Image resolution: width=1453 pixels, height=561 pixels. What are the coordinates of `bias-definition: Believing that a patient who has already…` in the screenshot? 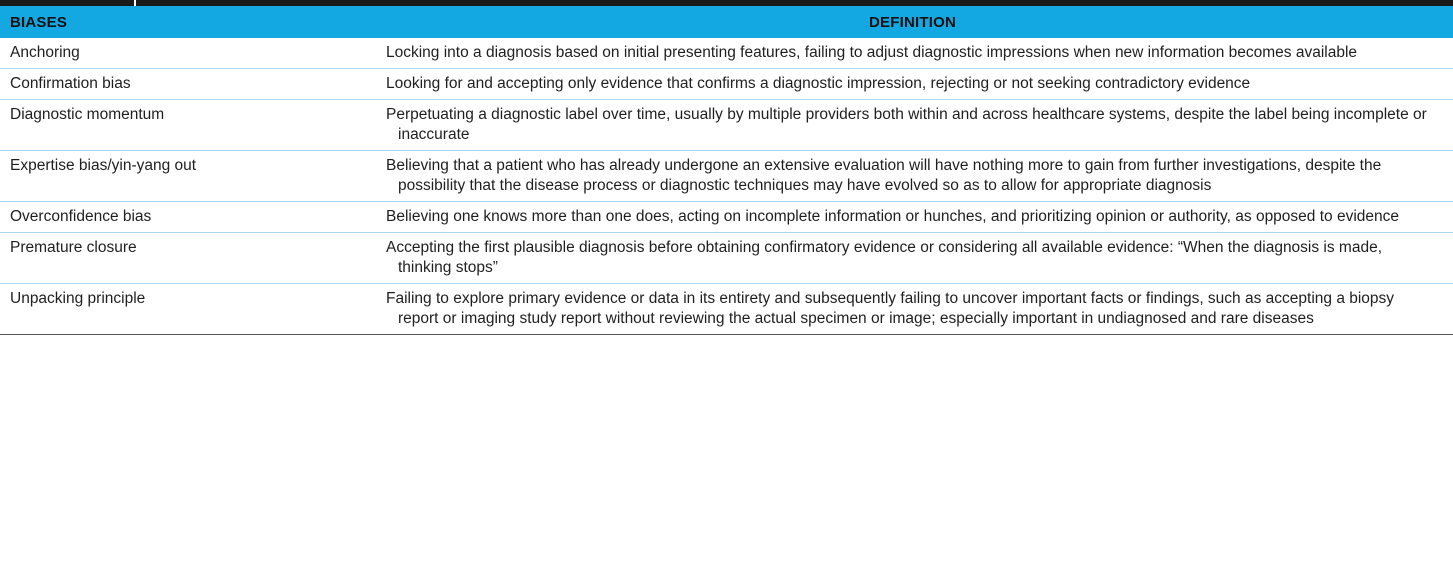 It's located at (884, 175).